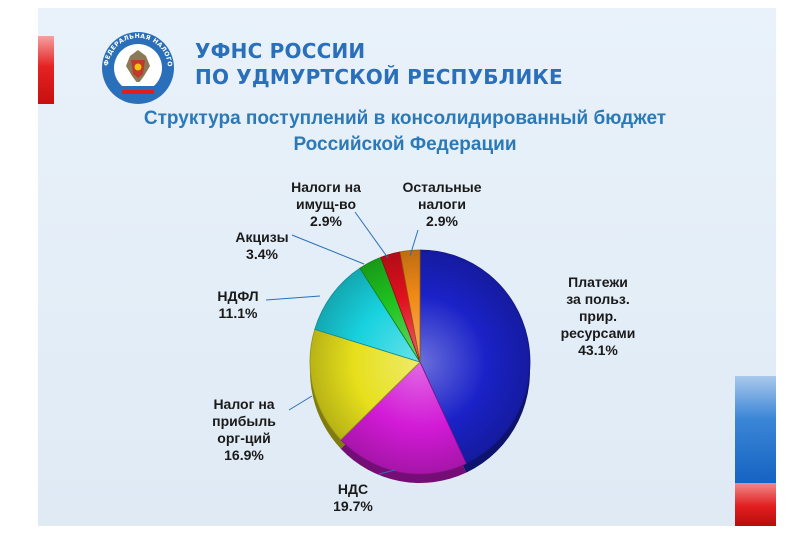 Image resolution: width=800 pixels, height=533 pixels. Describe the element at coordinates (238, 313) in the screenshot. I see `slice-value-label: 11.1%` at that location.